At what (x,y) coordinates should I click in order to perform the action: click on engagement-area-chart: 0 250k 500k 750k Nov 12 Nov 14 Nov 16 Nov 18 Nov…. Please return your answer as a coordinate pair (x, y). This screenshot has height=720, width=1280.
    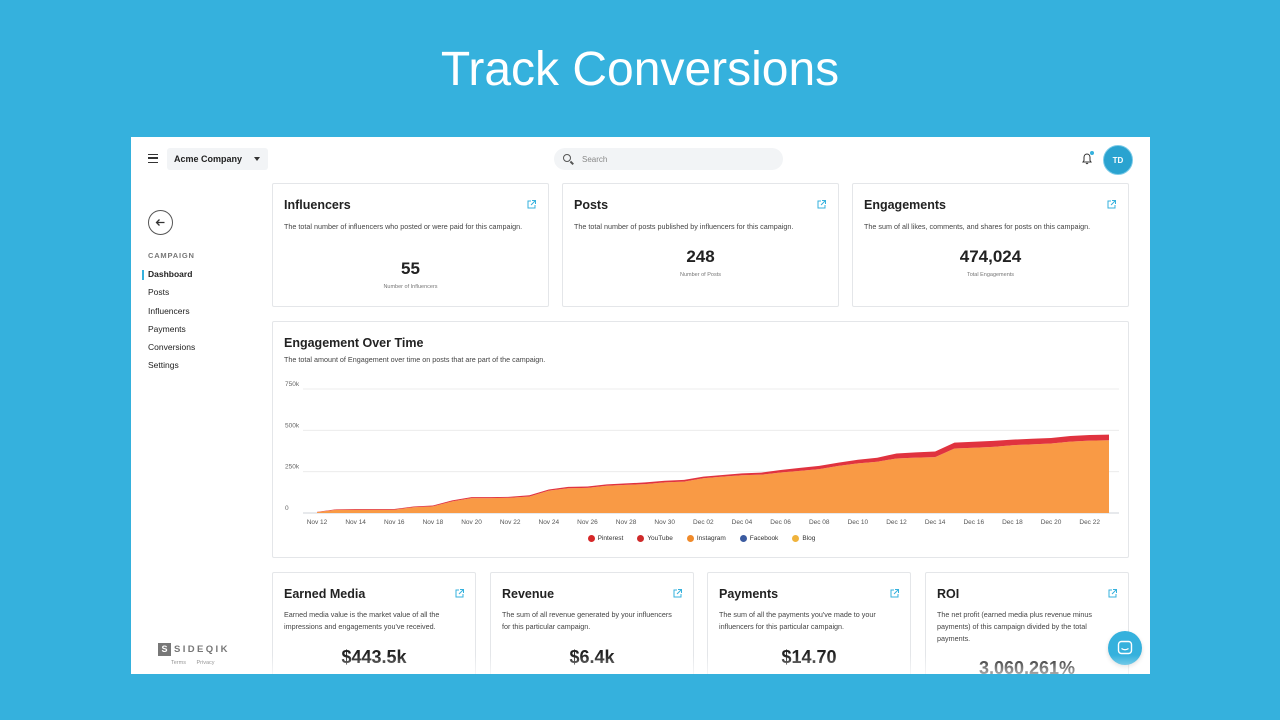
    Looking at the image, I should click on (702, 453).